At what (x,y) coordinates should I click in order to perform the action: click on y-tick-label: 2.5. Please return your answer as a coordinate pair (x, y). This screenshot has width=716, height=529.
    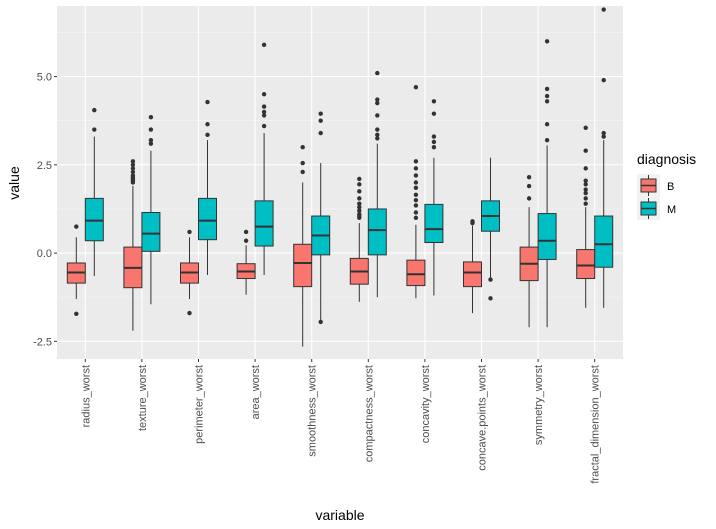
    Looking at the image, I should click on (44, 166).